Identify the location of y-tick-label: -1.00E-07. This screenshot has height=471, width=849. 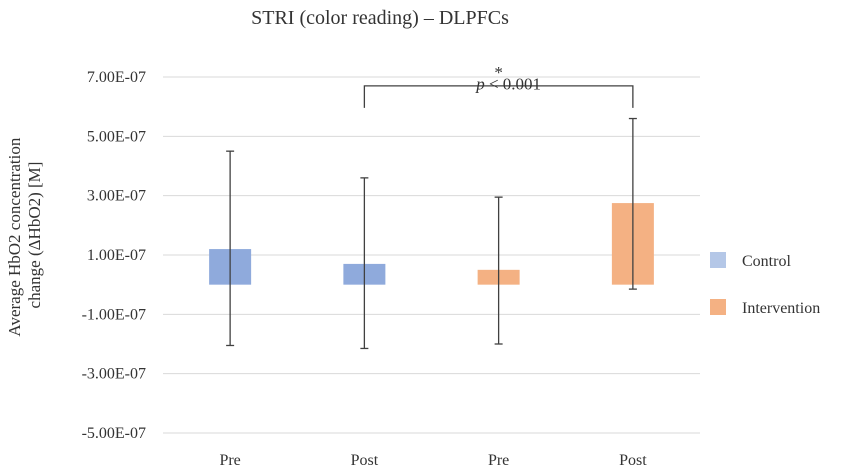
(114, 314).